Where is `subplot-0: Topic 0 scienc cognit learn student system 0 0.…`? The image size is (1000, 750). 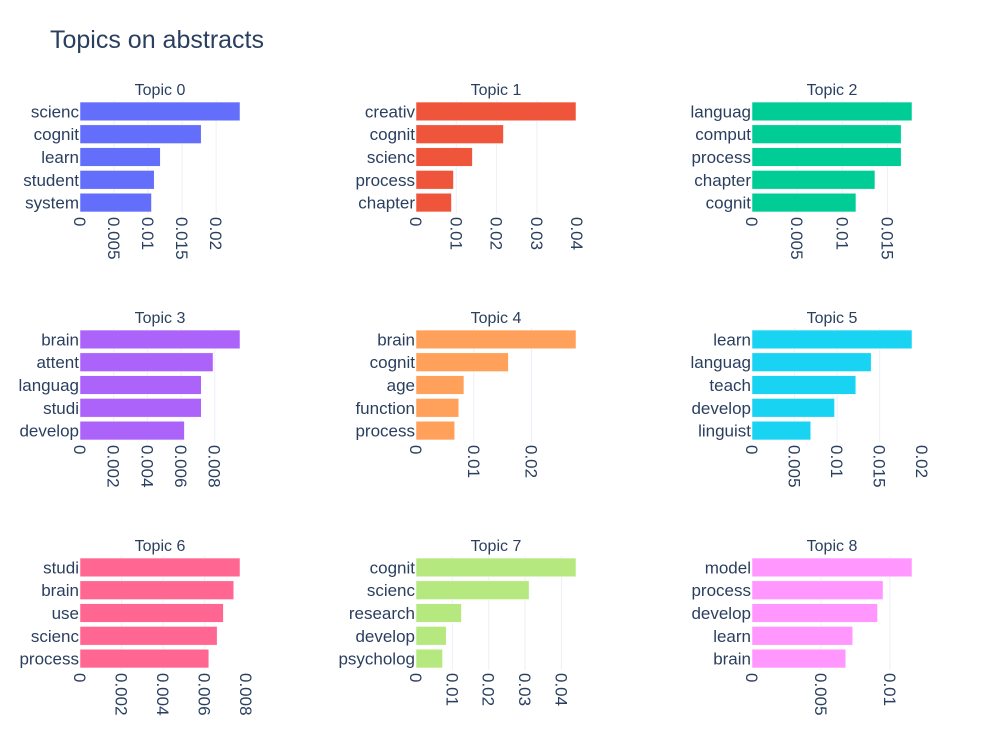 subplot-0: Topic 0 scienc cognit learn student system 0 0.… is located at coordinates (132, 171).